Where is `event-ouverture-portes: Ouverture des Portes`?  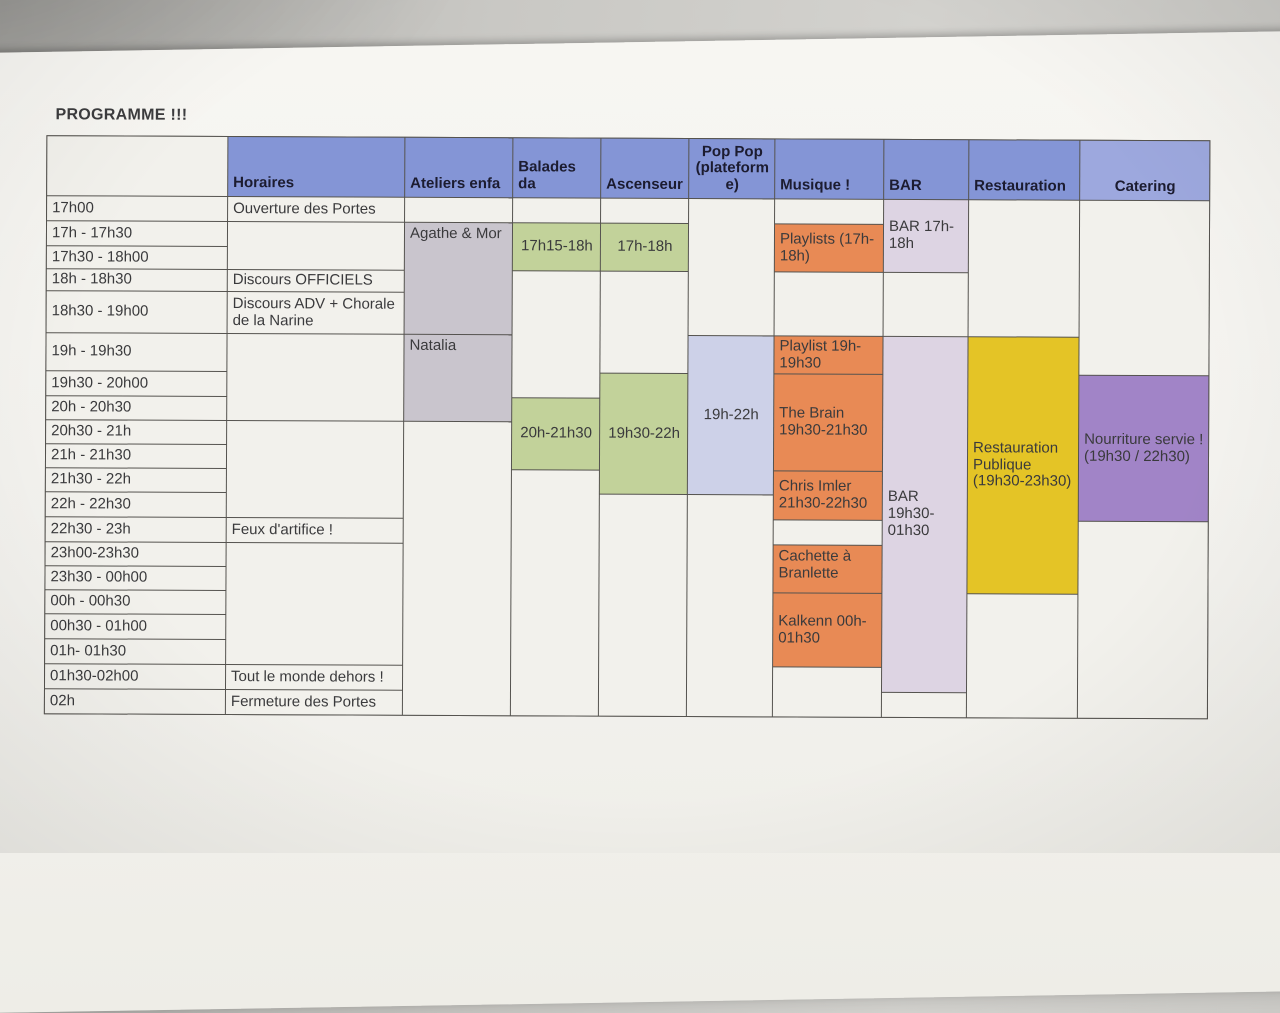 event-ouverture-portes: Ouverture des Portes is located at coordinates (316, 209).